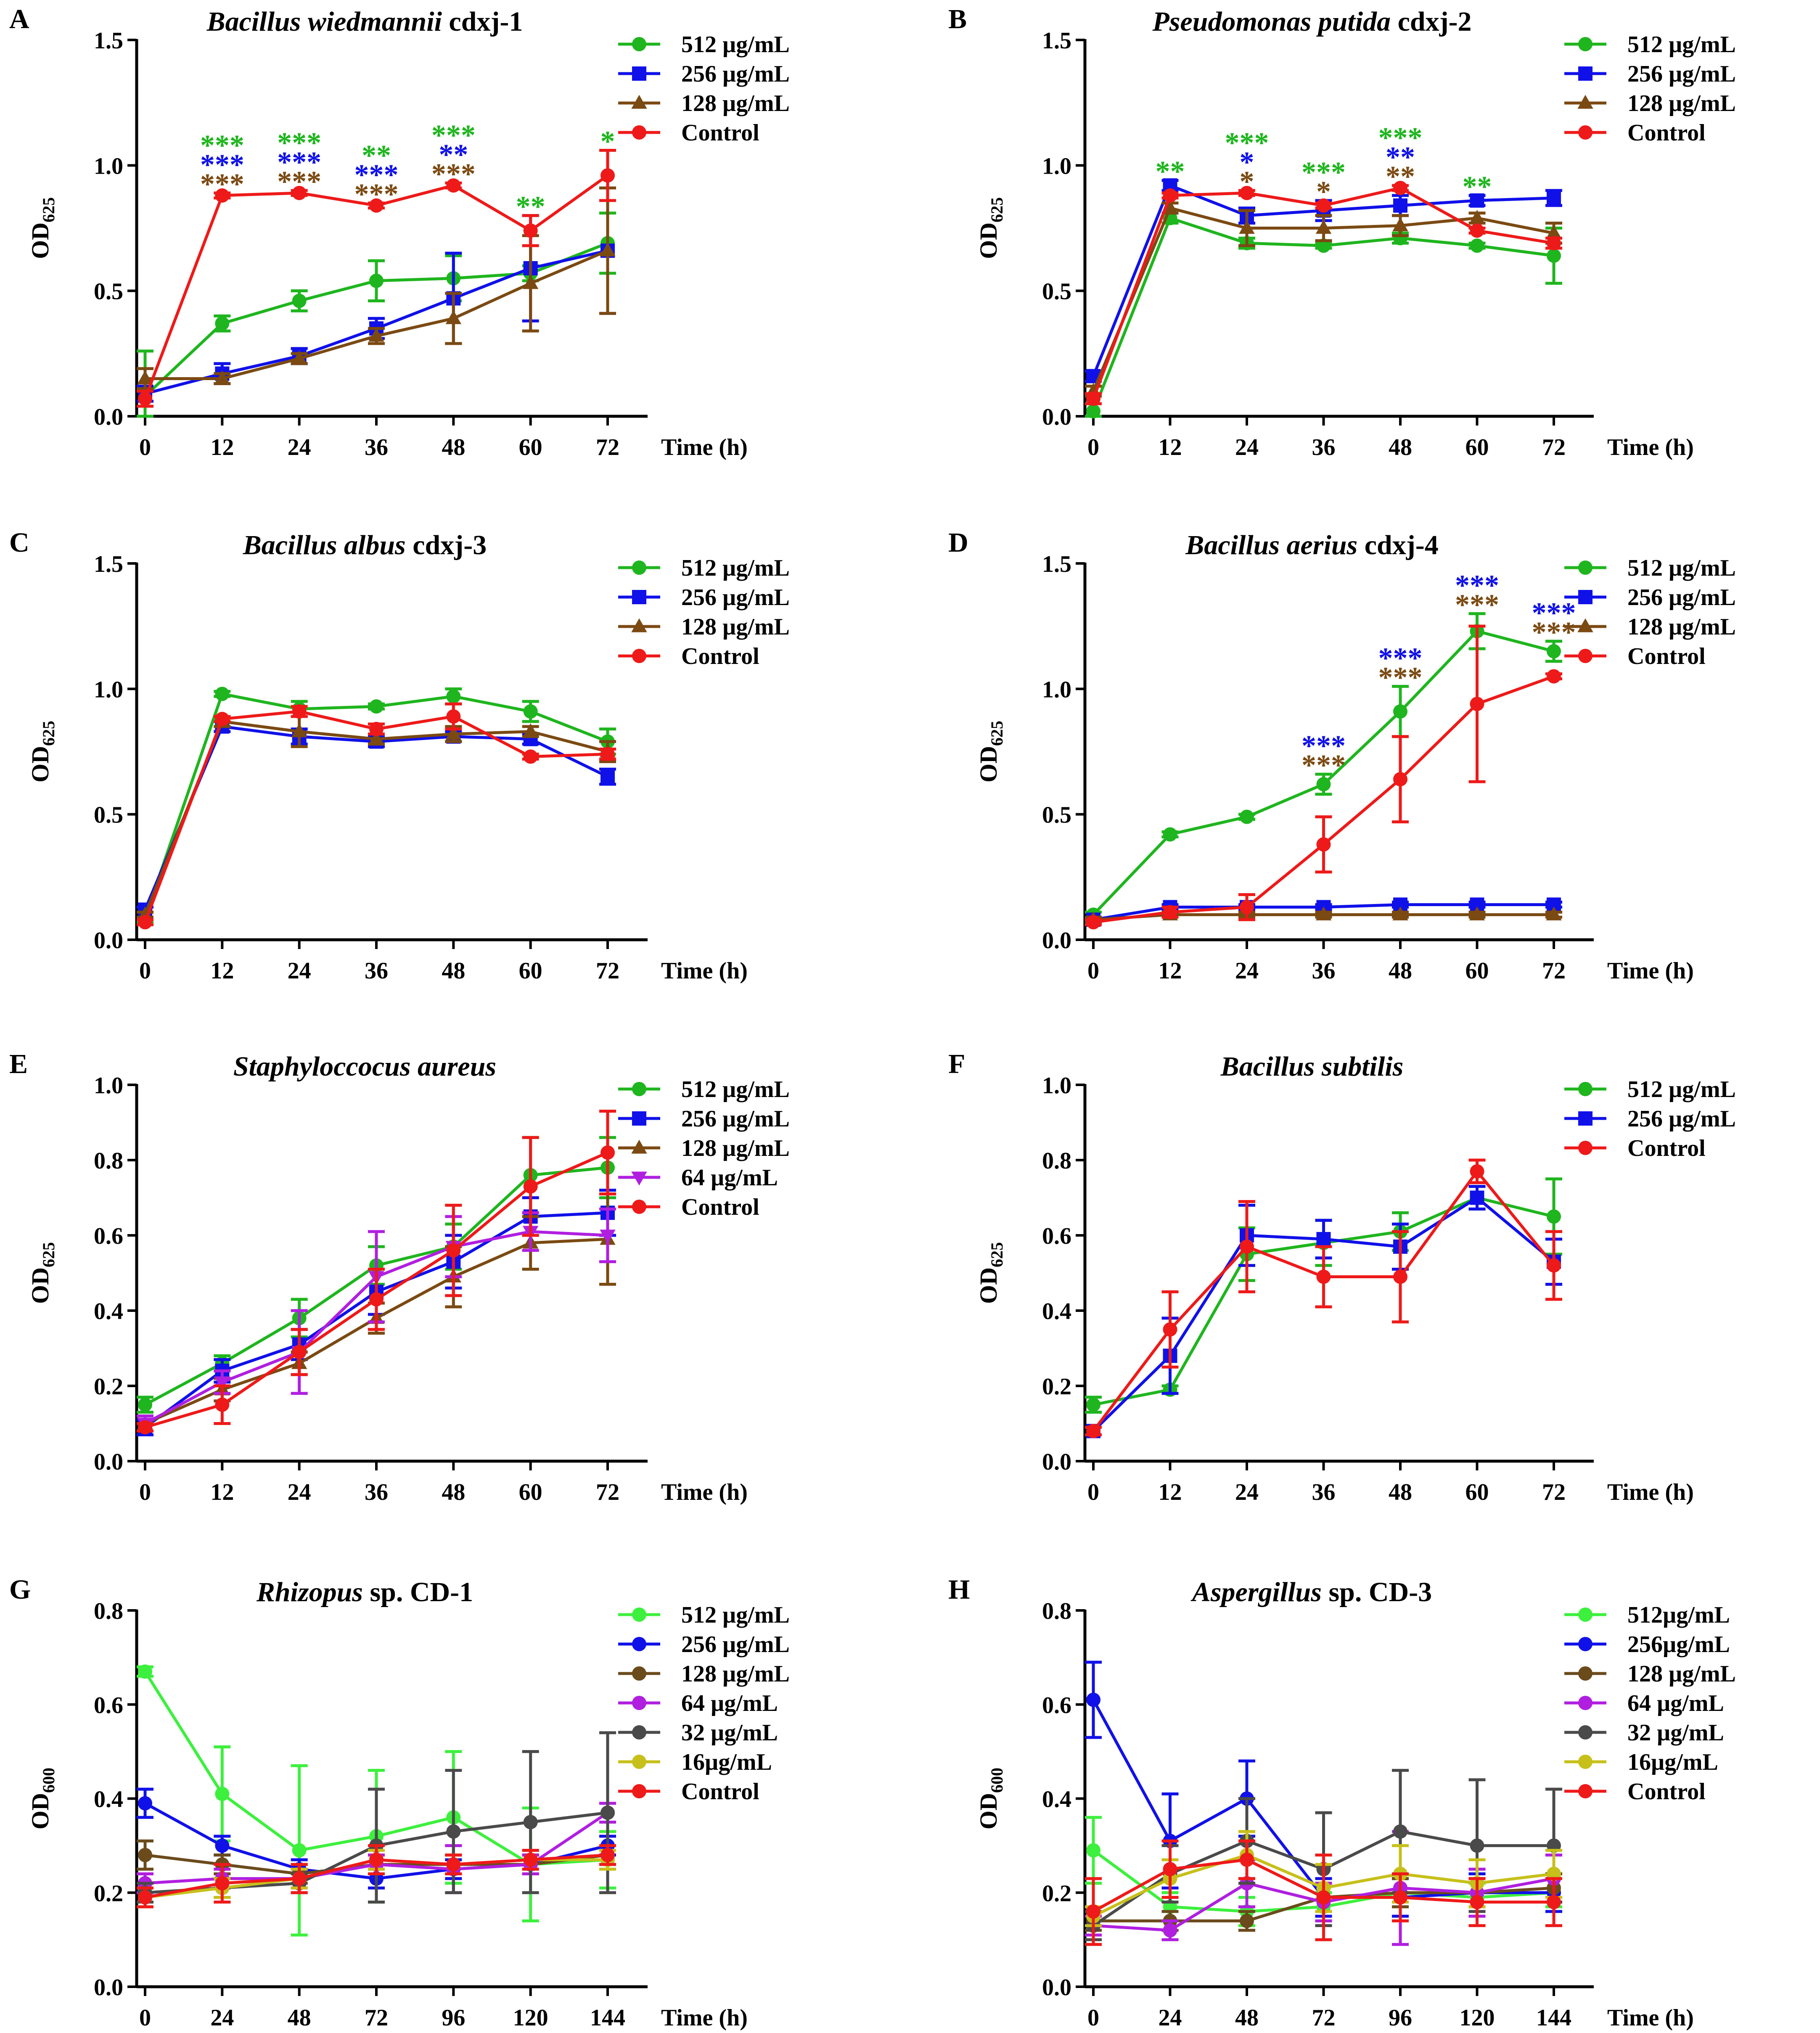 The width and height of the screenshot is (1820, 2033). What do you see at coordinates (1056, 1387) in the screenshot?
I see `y-tick-label: 0.2` at bounding box center [1056, 1387].